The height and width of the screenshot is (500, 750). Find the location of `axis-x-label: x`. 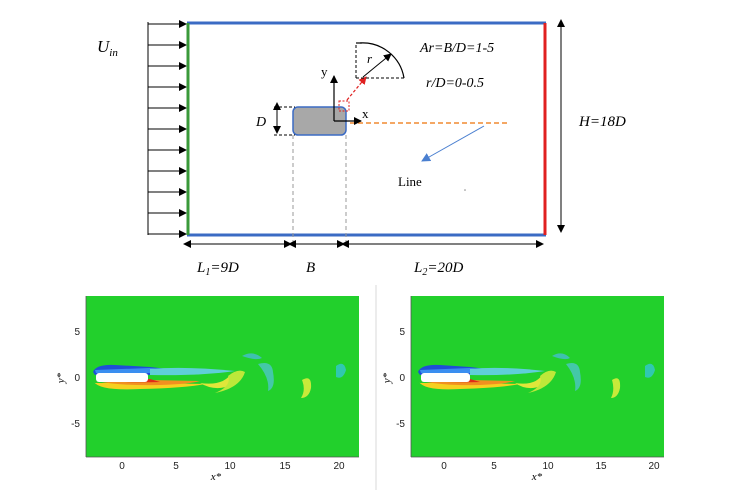

axis-x-label: x is located at coordinates (365, 113).